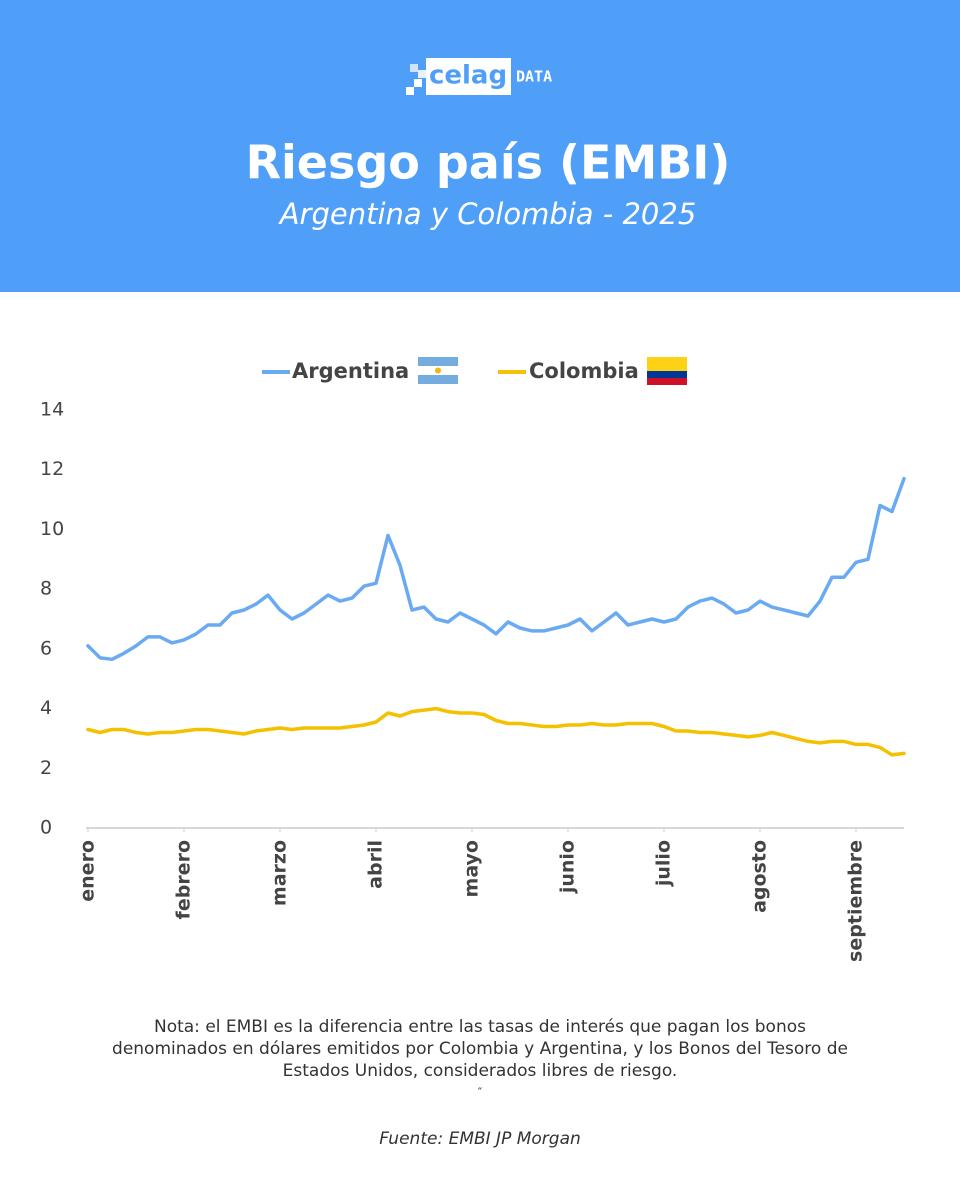 Image resolution: width=960 pixels, height=1204 pixels. What do you see at coordinates (350, 371) in the screenshot?
I see `legend-label: Argentina` at bounding box center [350, 371].